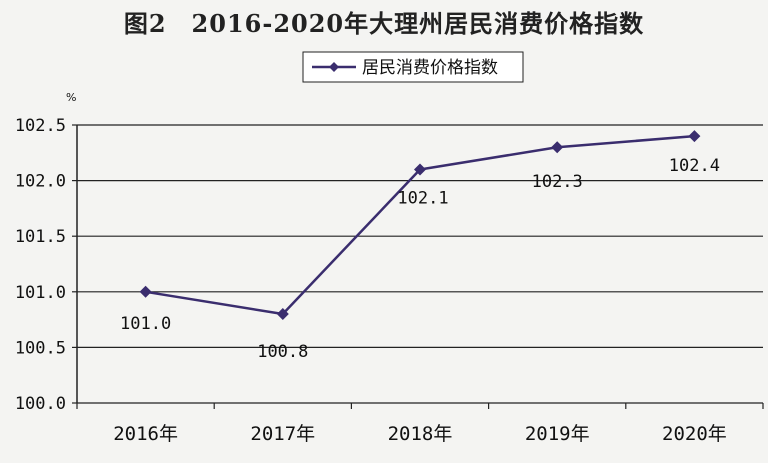  I want to click on x-tick-label: 2020年, so click(694, 434).